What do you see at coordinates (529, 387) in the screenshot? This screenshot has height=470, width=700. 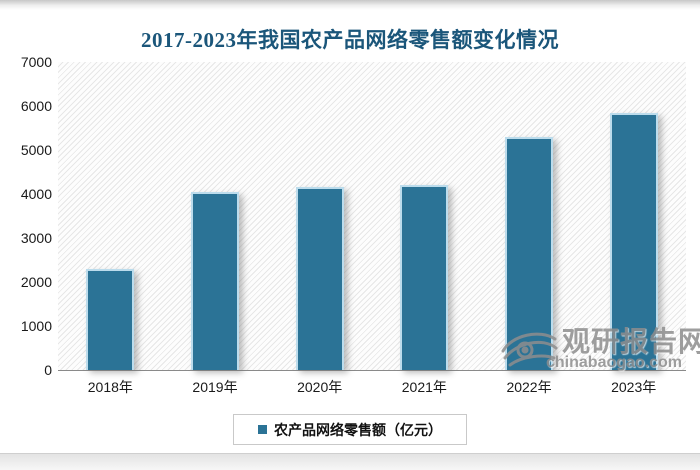 I see `x-tick-label: 2022年` at bounding box center [529, 387].